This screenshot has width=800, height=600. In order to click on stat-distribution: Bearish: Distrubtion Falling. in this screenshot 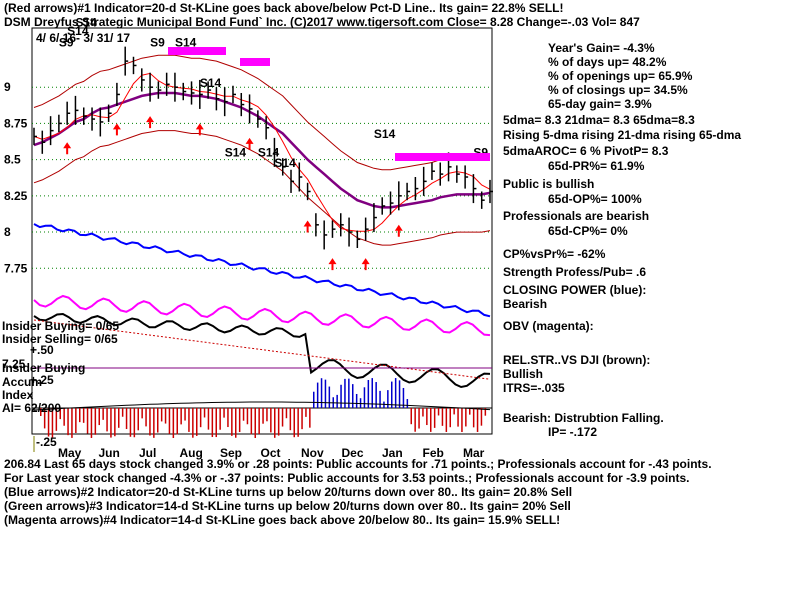, I will do `click(583, 418)`.